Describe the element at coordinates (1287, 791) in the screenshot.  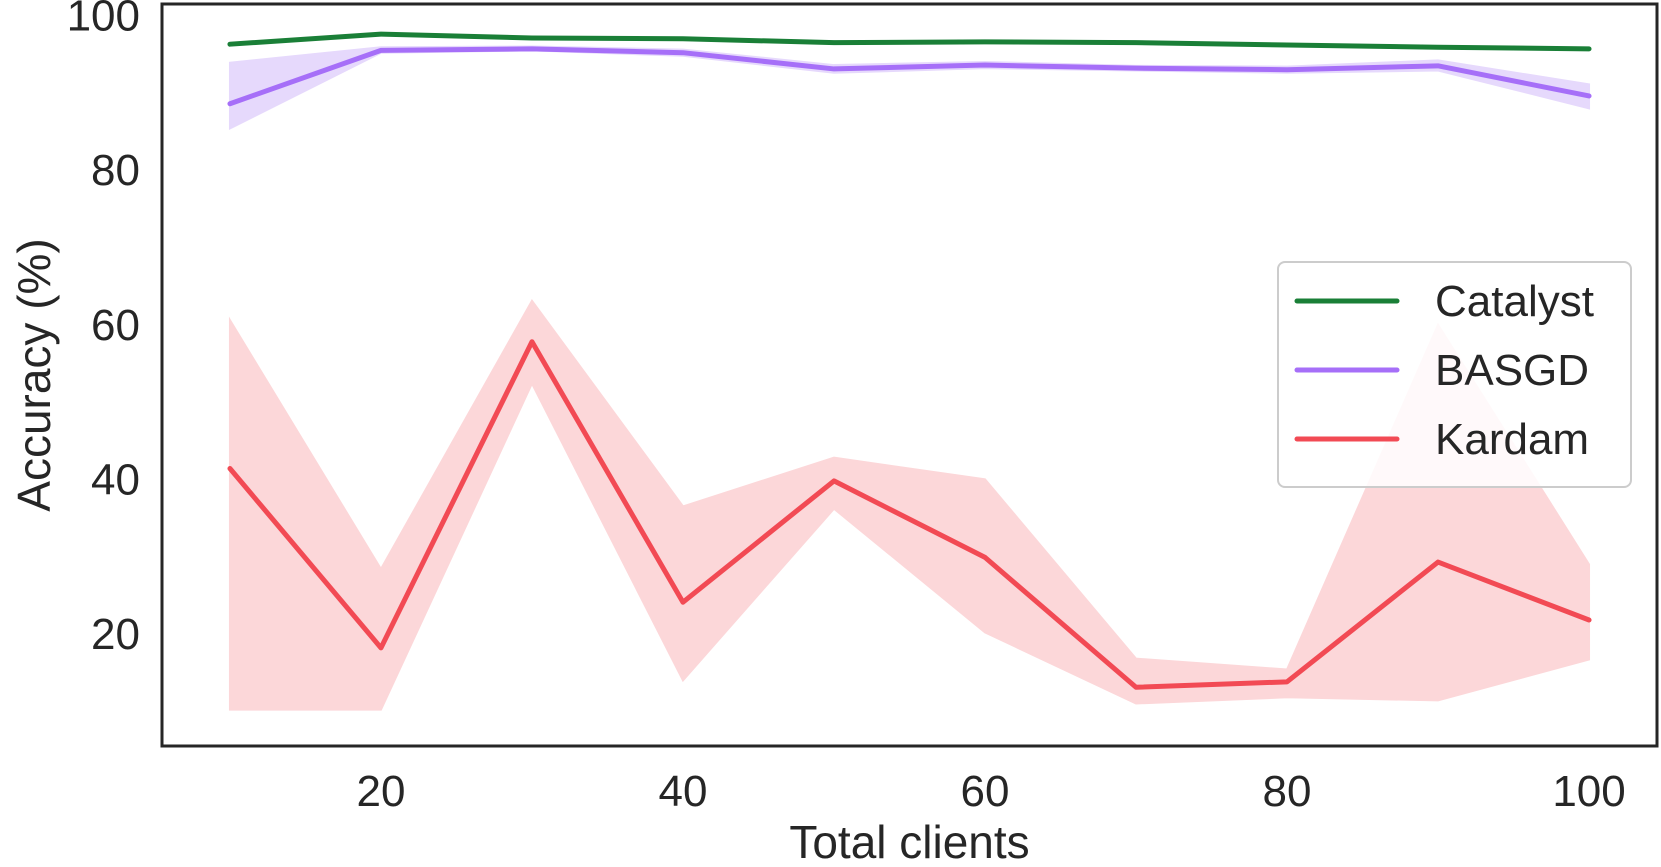
I see `x-tick-label: 80` at that location.